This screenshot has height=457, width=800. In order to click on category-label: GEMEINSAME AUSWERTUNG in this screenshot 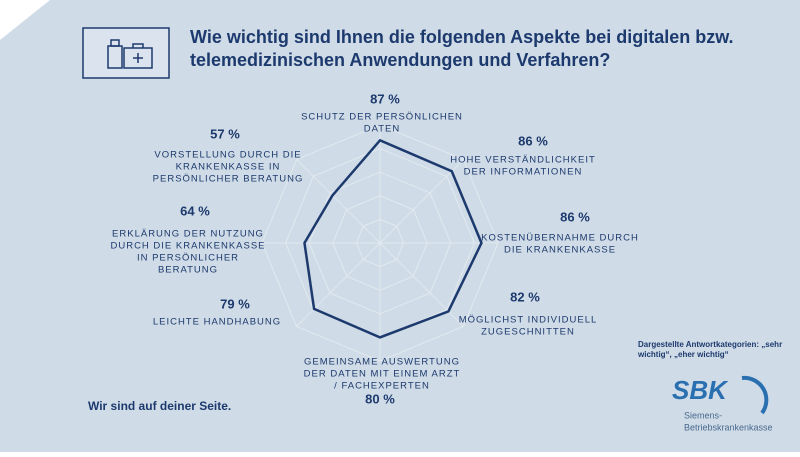, I will do `click(382, 362)`.